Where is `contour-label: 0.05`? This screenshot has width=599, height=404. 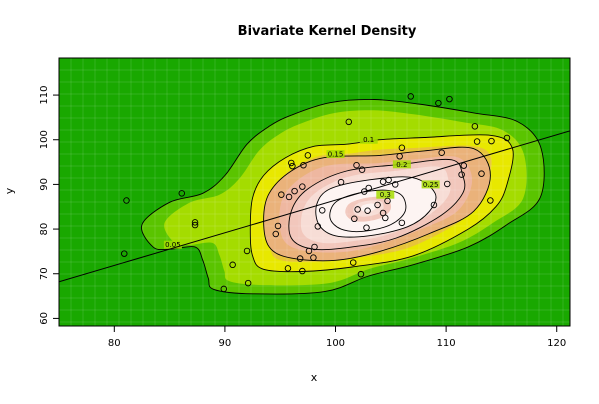 contour-label: 0.05 is located at coordinates (173, 245).